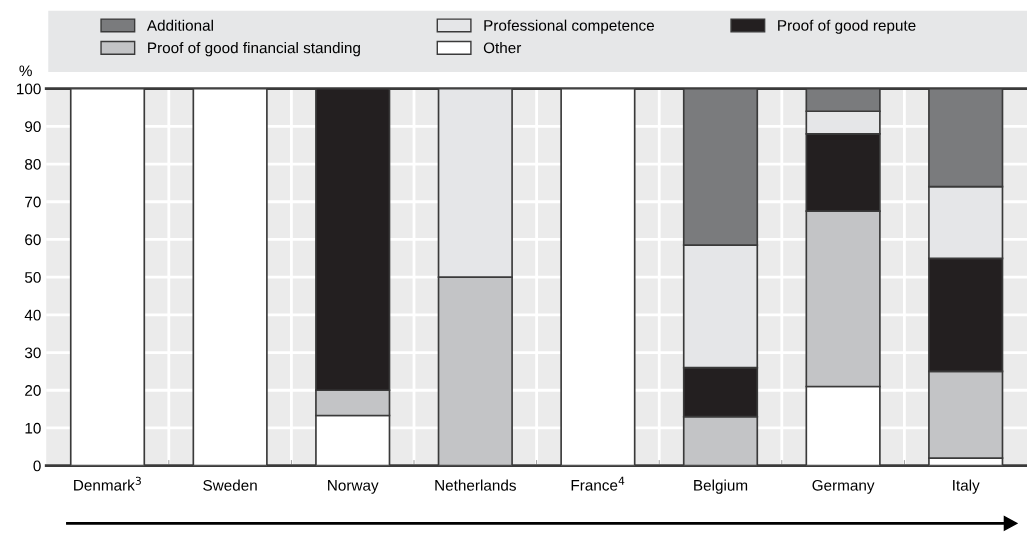 The height and width of the screenshot is (534, 1027). Describe the element at coordinates (29, 89) in the screenshot. I see `y-tick-label: 100` at that location.